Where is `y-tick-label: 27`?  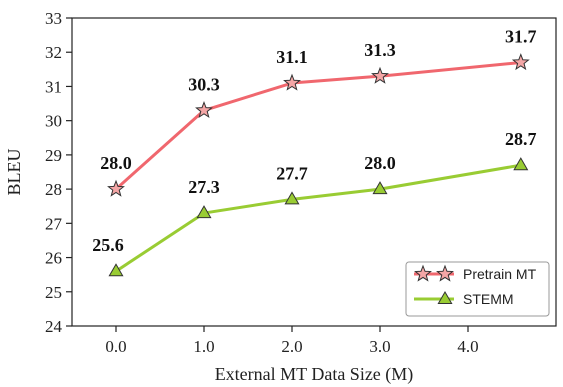
y-tick-label: 27 is located at coordinates (54, 223).